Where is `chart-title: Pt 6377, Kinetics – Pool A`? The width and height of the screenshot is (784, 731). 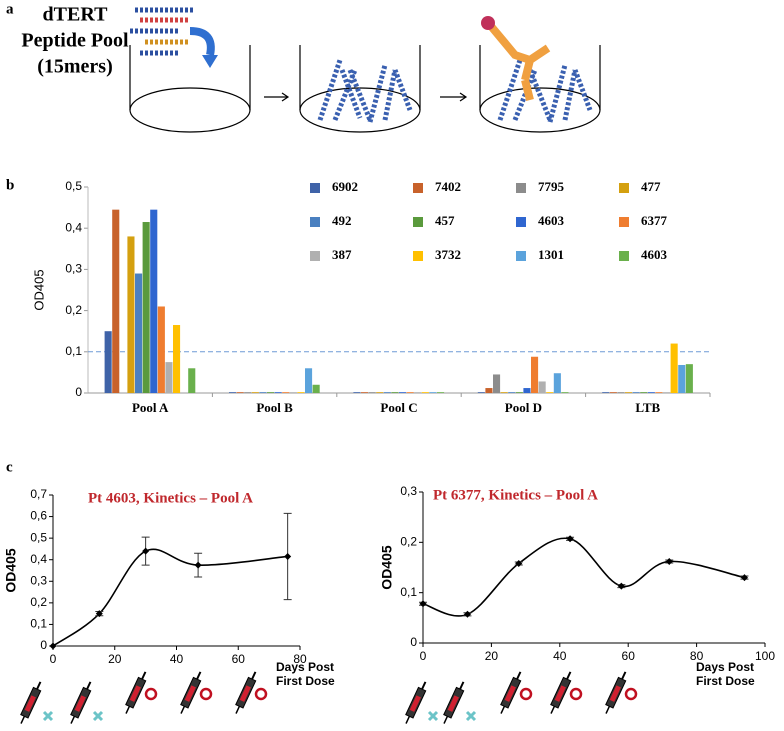 chart-title: Pt 6377, Kinetics – Pool A is located at coordinates (515, 495).